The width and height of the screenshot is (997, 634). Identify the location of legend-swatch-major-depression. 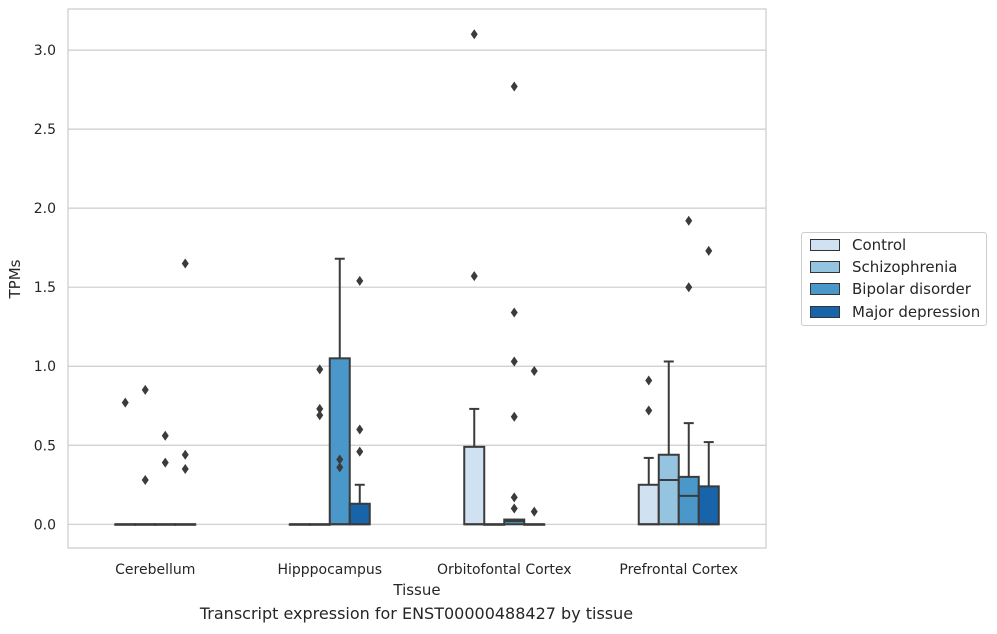
(825, 312).